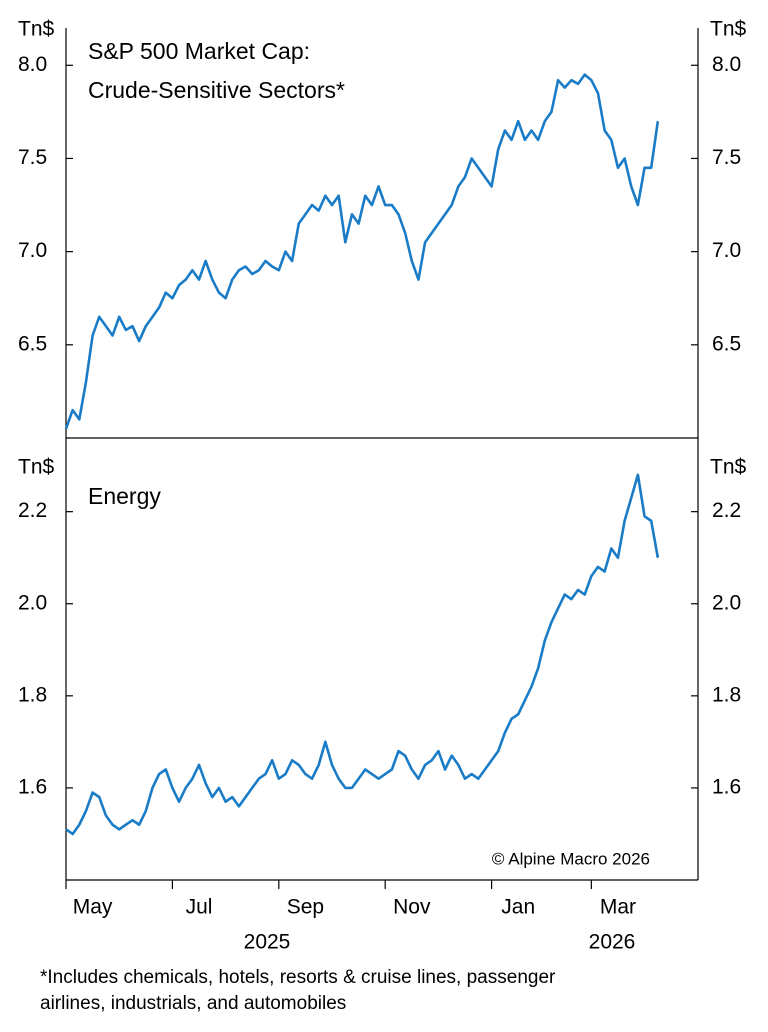 The image size is (768, 1032). What do you see at coordinates (267, 942) in the screenshot?
I see `year-label: 2025` at bounding box center [267, 942].